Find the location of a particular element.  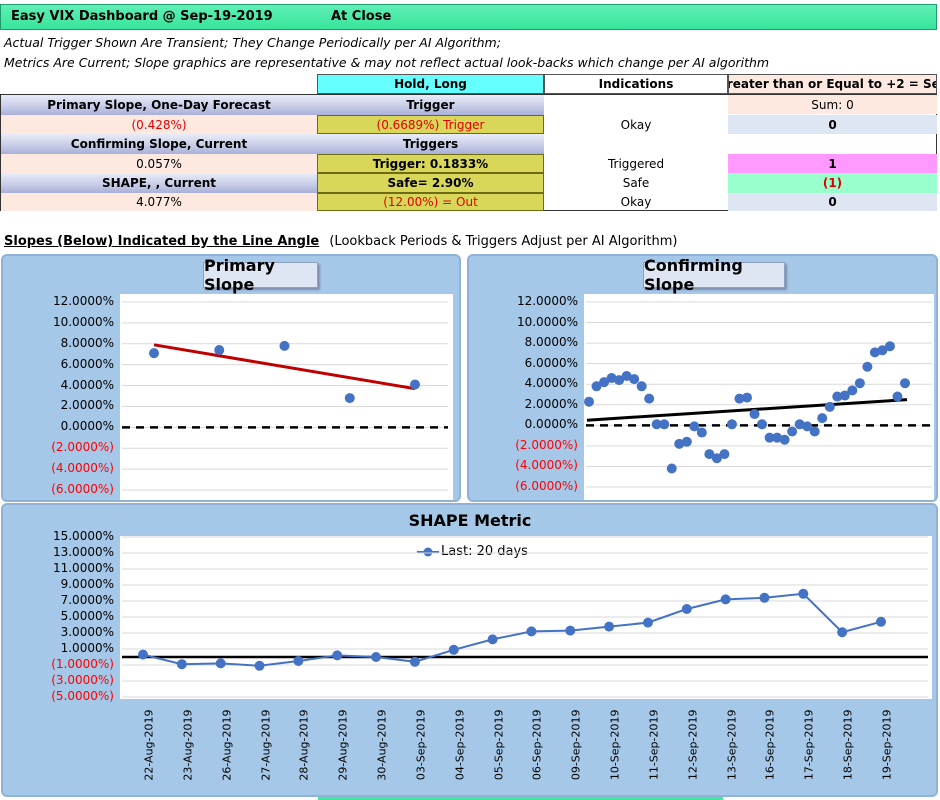

x-tick-label: 10-Sep-2019 is located at coordinates (615, 745).